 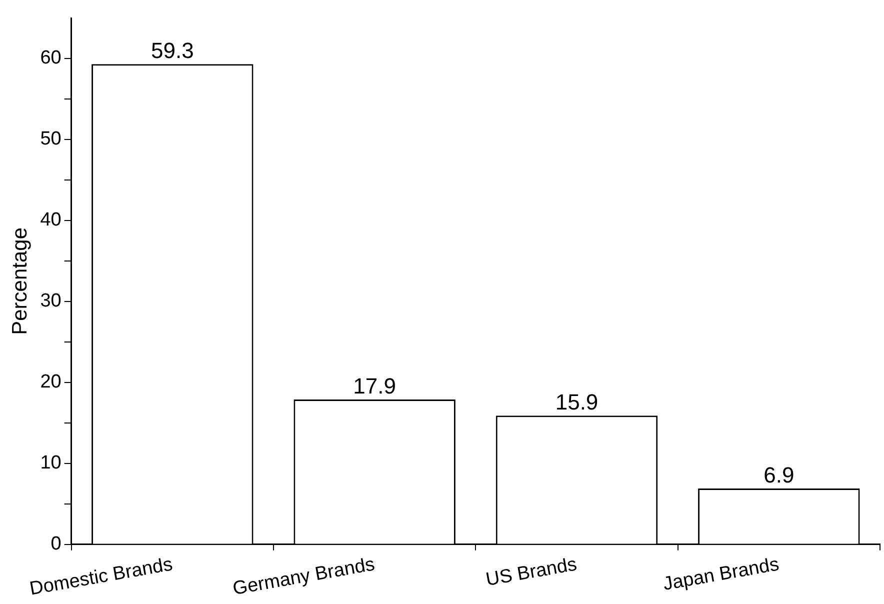 I want to click on y-tick-label: 30, so click(x=51, y=301).